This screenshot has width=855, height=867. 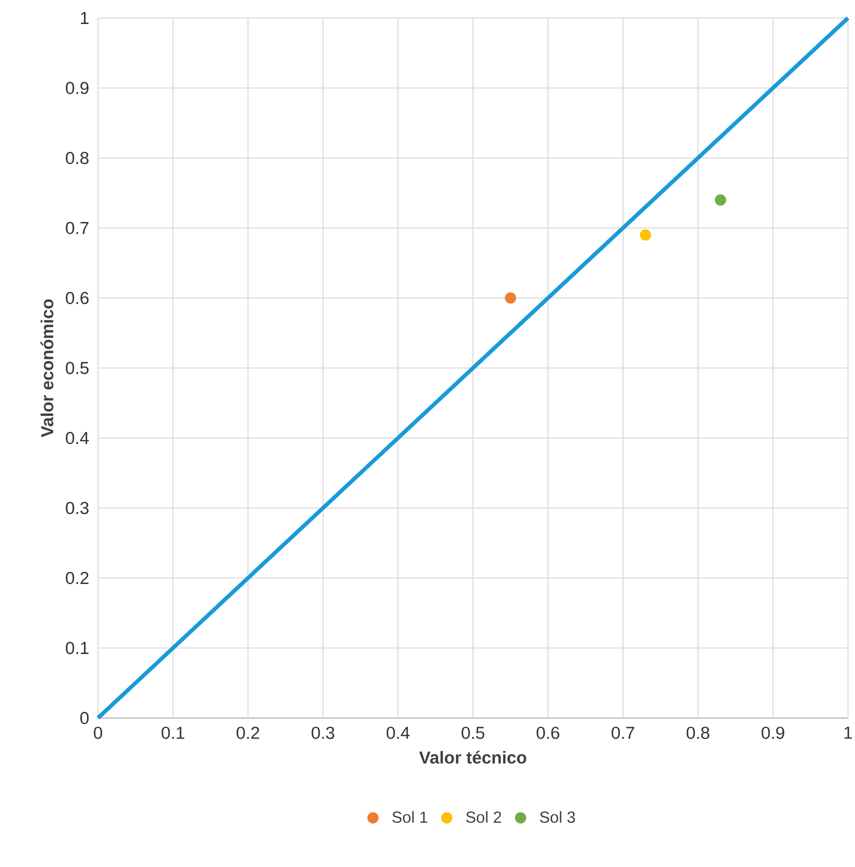 I want to click on x-tick-label: 0.1, so click(x=173, y=732).